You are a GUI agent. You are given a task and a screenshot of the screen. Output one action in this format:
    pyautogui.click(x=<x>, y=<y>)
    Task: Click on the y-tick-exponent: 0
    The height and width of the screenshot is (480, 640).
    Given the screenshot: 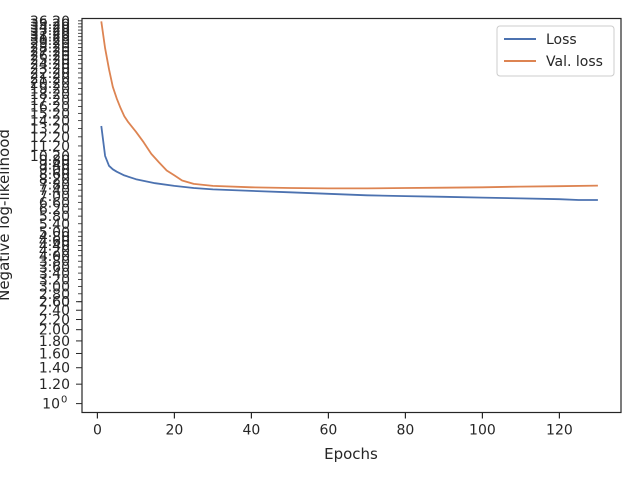 What is the action you would take?
    pyautogui.click(x=64, y=400)
    